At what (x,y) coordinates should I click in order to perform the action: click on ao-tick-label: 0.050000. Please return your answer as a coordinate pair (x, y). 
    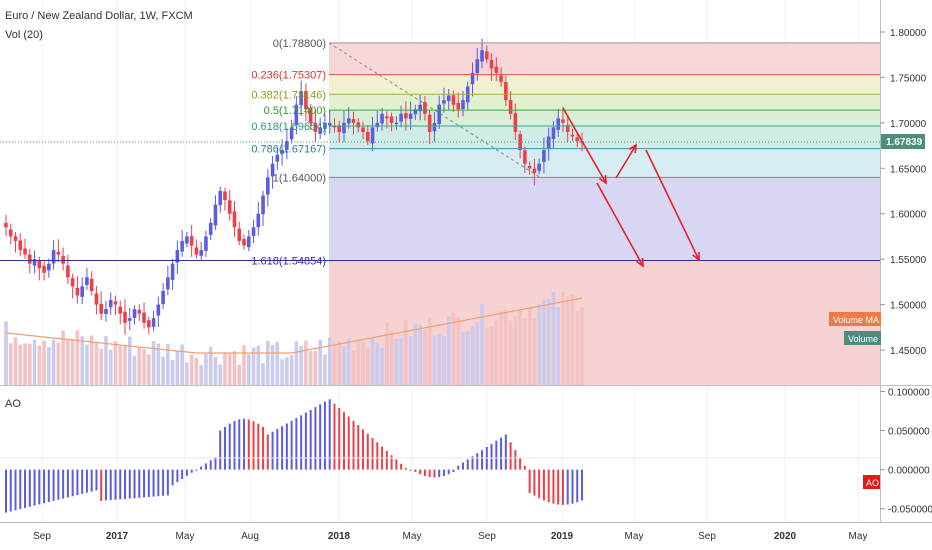
    Looking at the image, I should click on (909, 432).